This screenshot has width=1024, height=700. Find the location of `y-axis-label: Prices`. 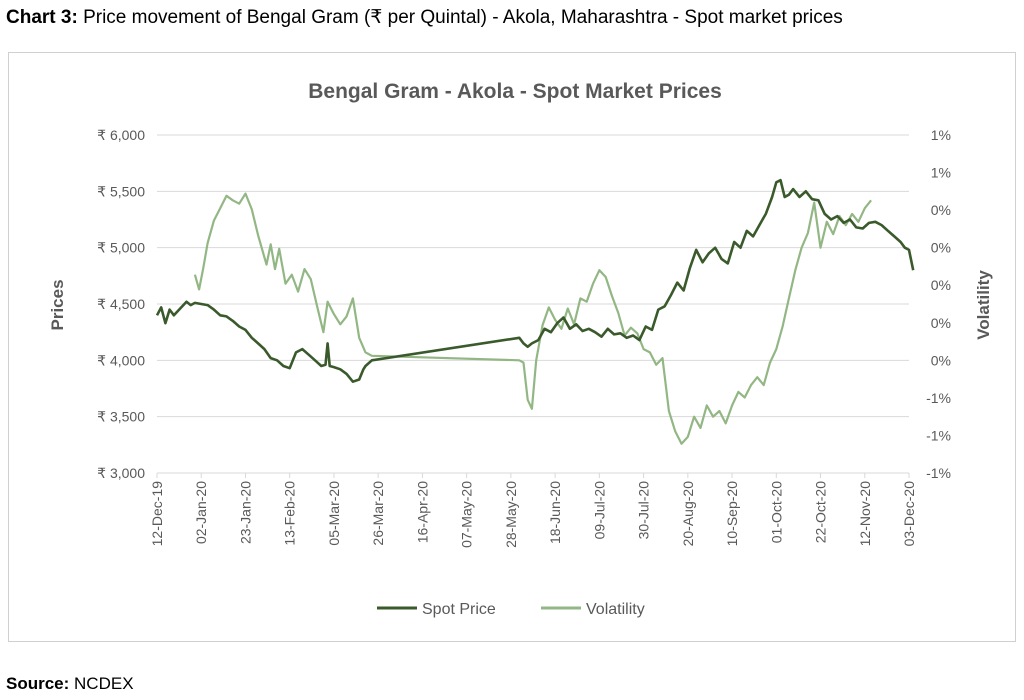

y-axis-label: Prices is located at coordinates (57, 304).